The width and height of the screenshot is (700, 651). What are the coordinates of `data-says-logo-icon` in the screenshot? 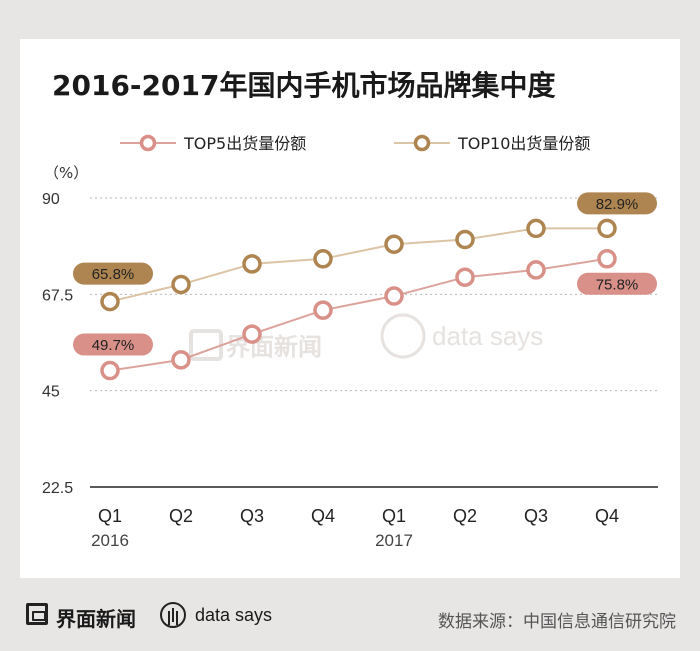 It's located at (173, 615).